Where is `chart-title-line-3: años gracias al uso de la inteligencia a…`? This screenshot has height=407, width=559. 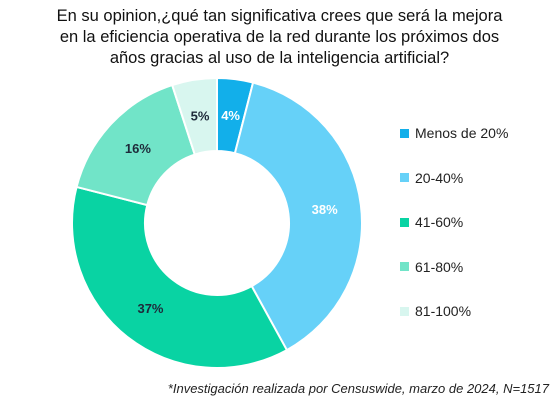 chart-title-line-3: años gracias al uso de la inteligencia a… is located at coordinates (279, 58).